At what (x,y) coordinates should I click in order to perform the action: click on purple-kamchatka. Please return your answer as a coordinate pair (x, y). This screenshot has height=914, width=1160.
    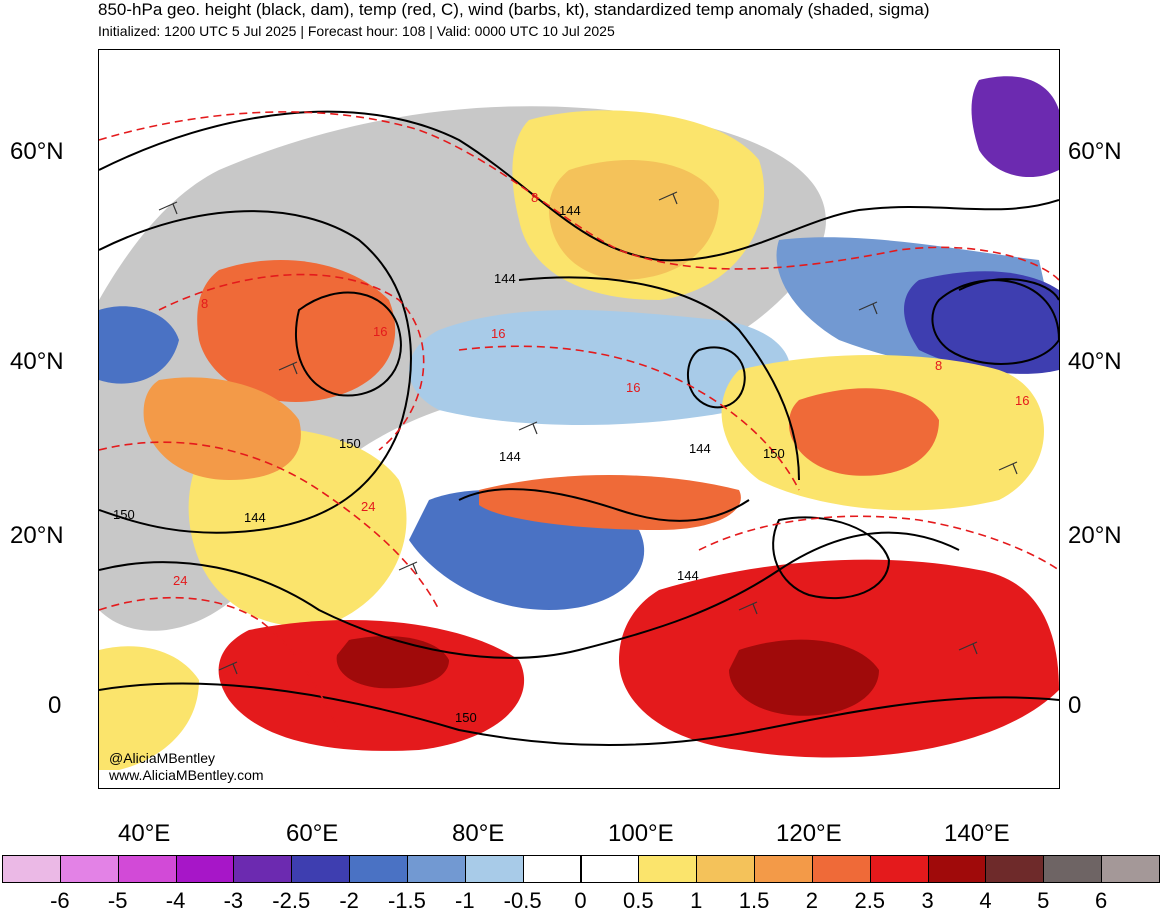
    Looking at the image, I should click on (1015, 127).